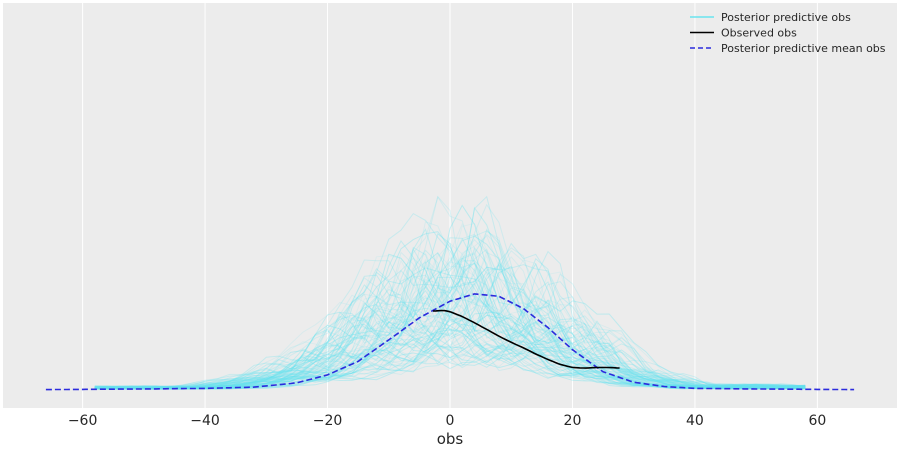 This screenshot has width=900, height=450. I want to click on x-tick-label: 20, so click(573, 421).